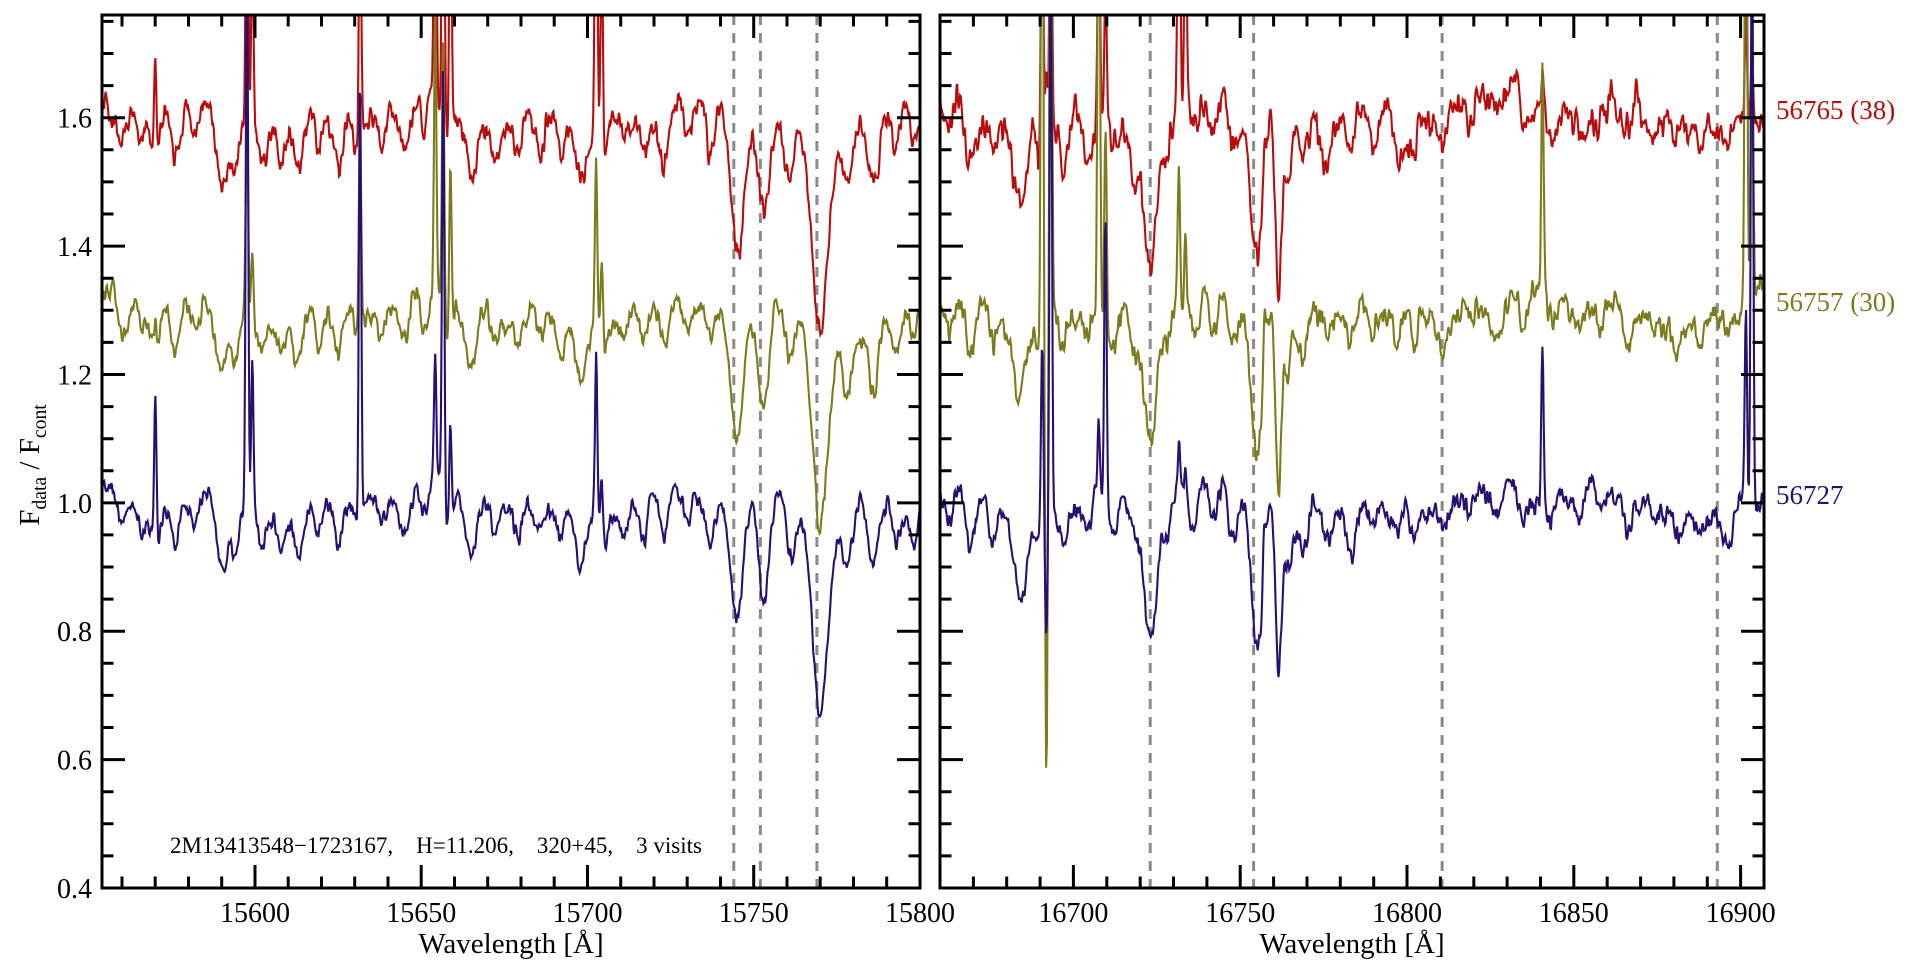 Image resolution: width=1920 pixels, height=960 pixels. What do you see at coordinates (74, 632) in the screenshot?
I see `y-tick-label: 0.8` at bounding box center [74, 632].